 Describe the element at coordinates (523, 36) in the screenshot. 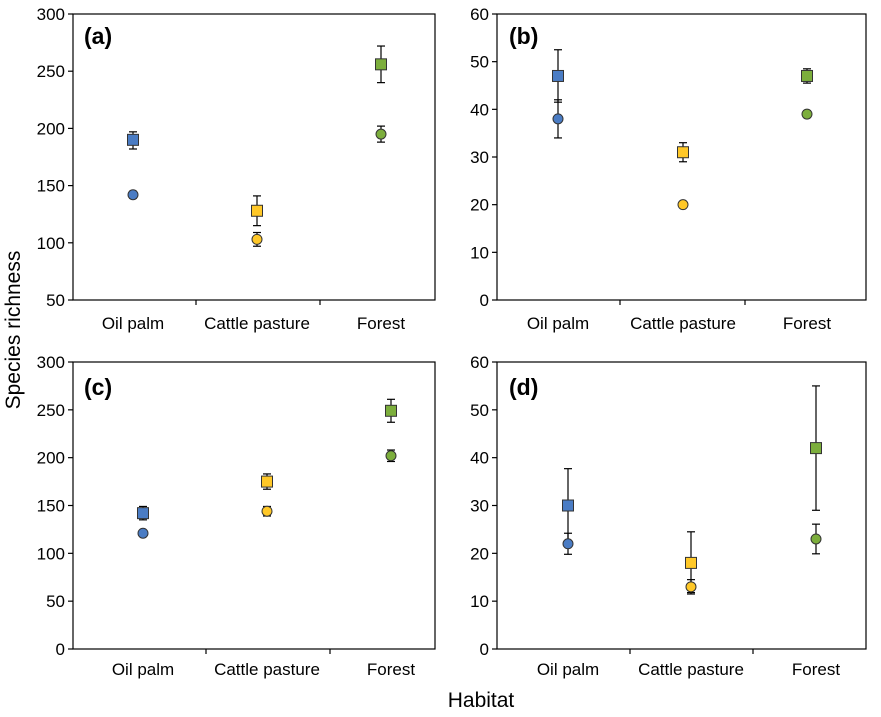

I see `panel-label: (b)` at that location.